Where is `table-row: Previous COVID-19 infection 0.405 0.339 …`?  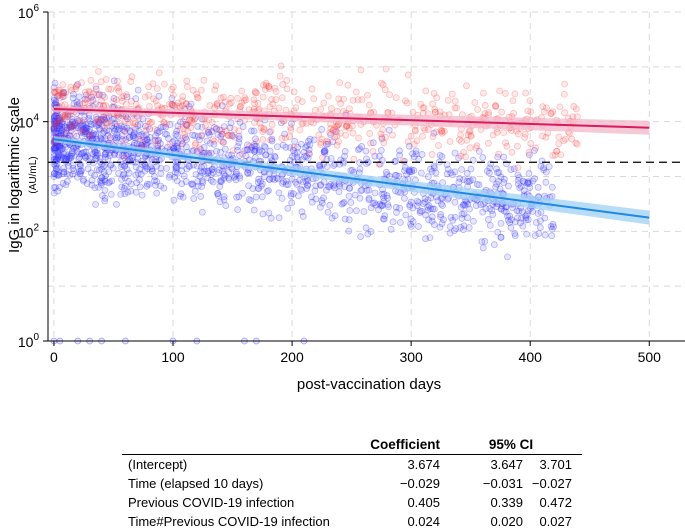 table-row: Previous COVID-19 infection 0.405 0.339 … is located at coordinates (352, 502).